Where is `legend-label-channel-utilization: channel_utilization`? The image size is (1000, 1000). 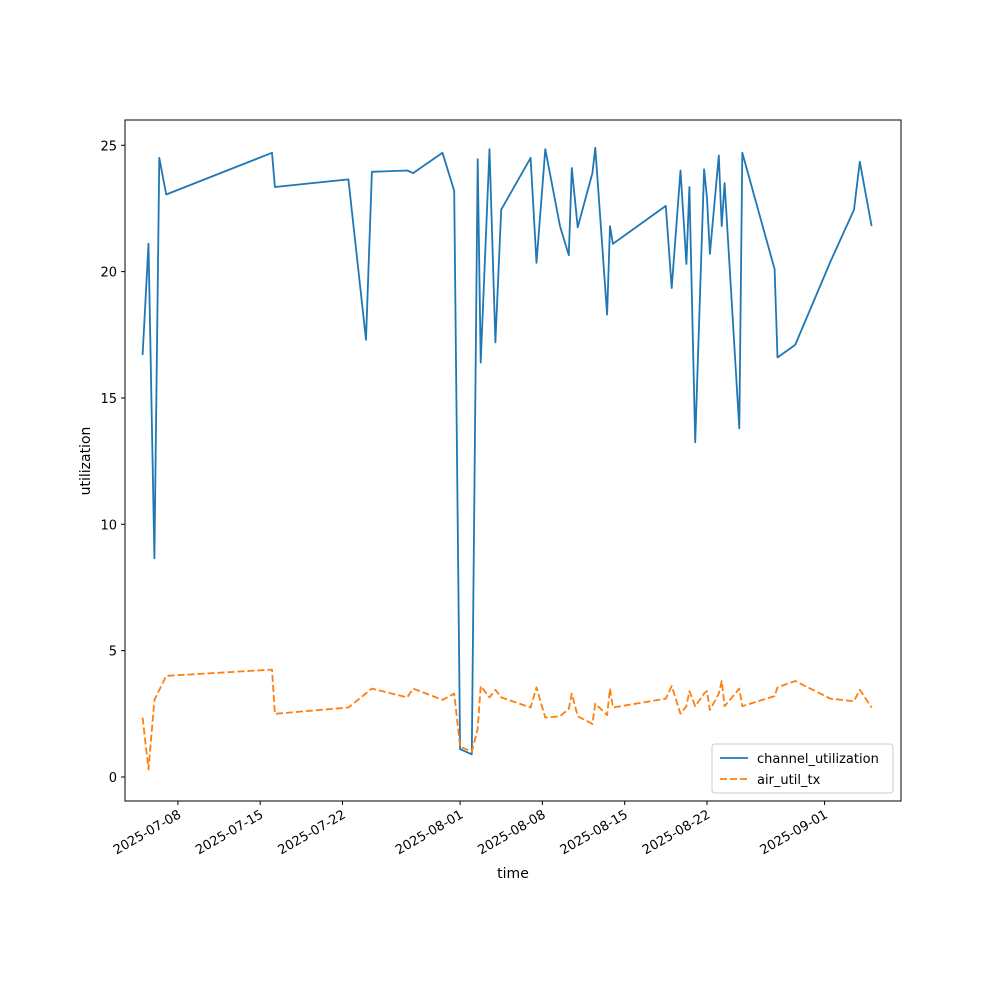 legend-label-channel-utilization: channel_utilization is located at coordinates (818, 759).